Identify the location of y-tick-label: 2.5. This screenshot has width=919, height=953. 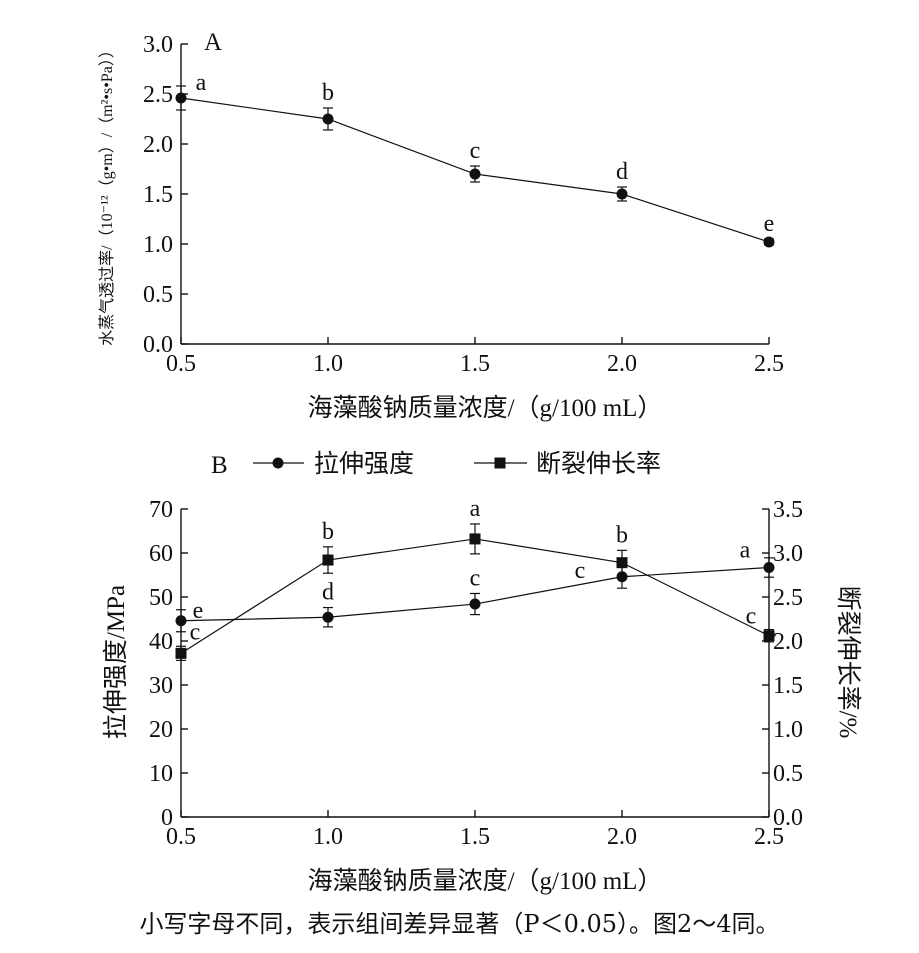
(158, 95).